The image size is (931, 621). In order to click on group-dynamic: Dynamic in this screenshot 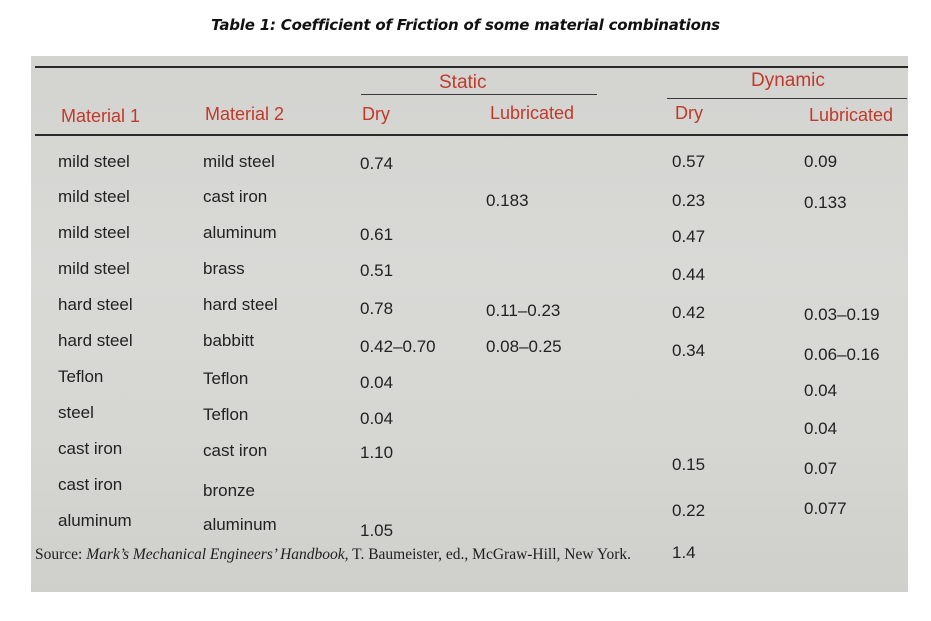, I will do `click(788, 80)`.